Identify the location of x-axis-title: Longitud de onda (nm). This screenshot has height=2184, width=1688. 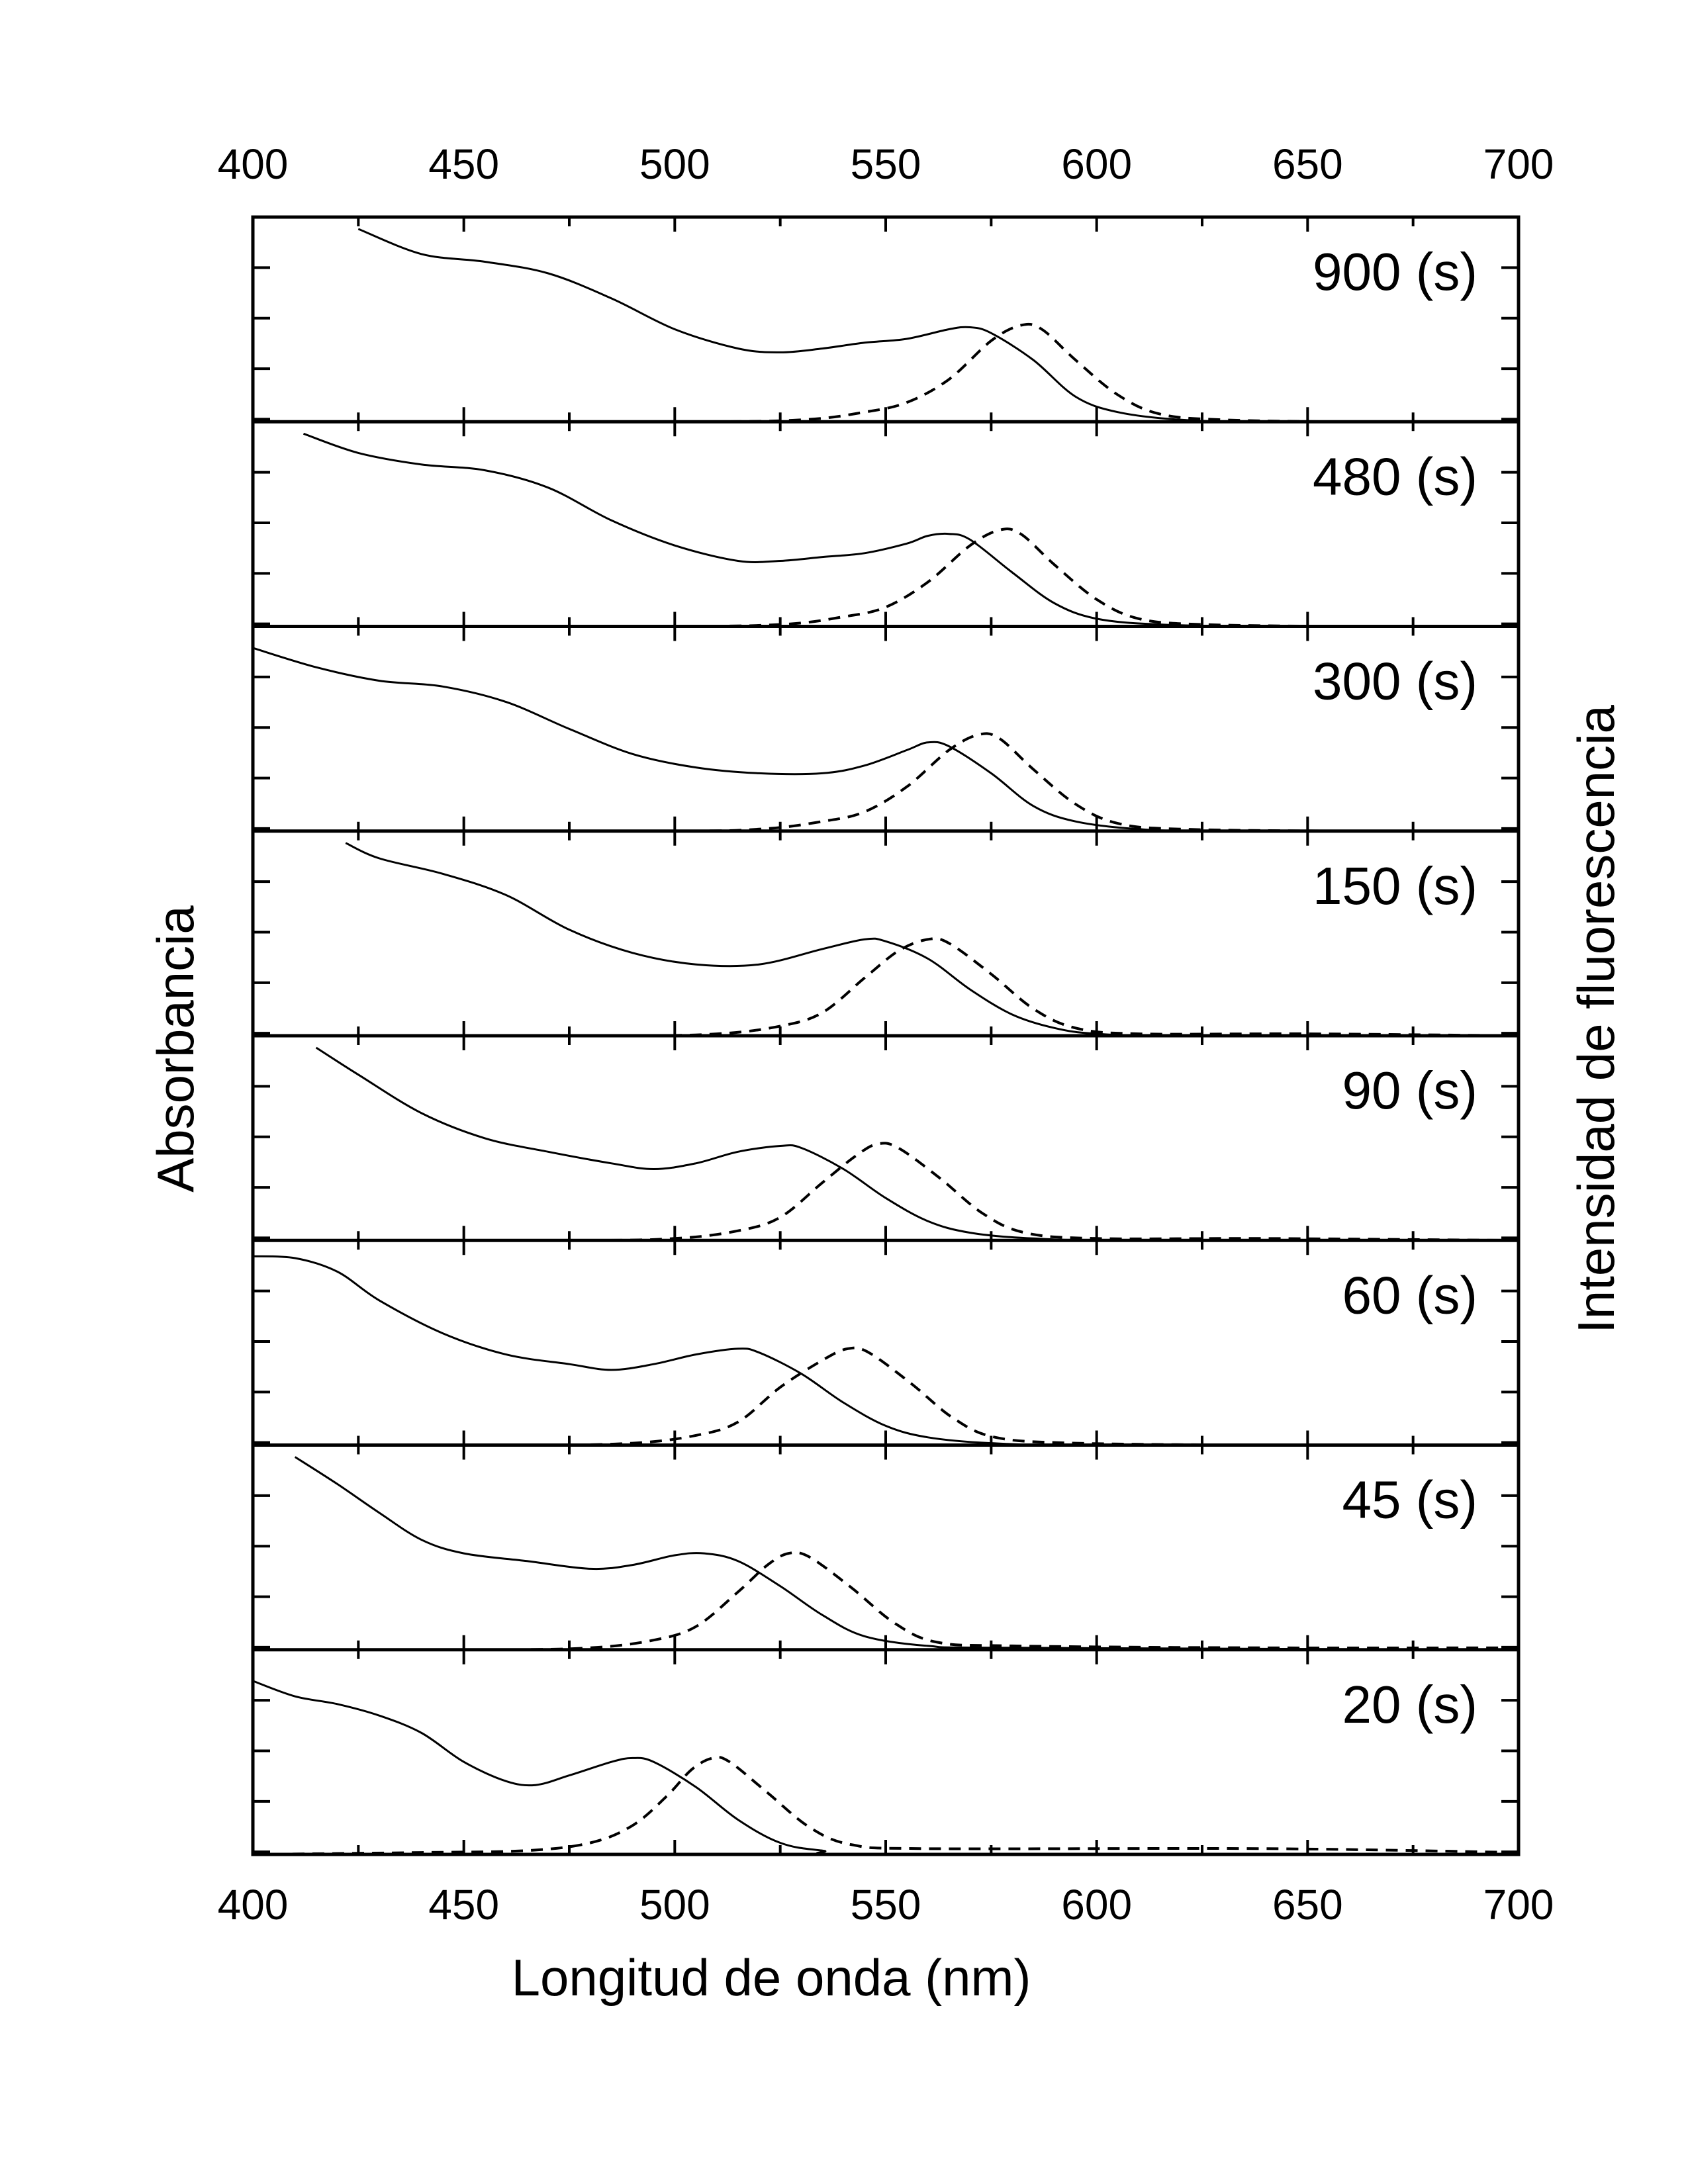
(771, 1977).